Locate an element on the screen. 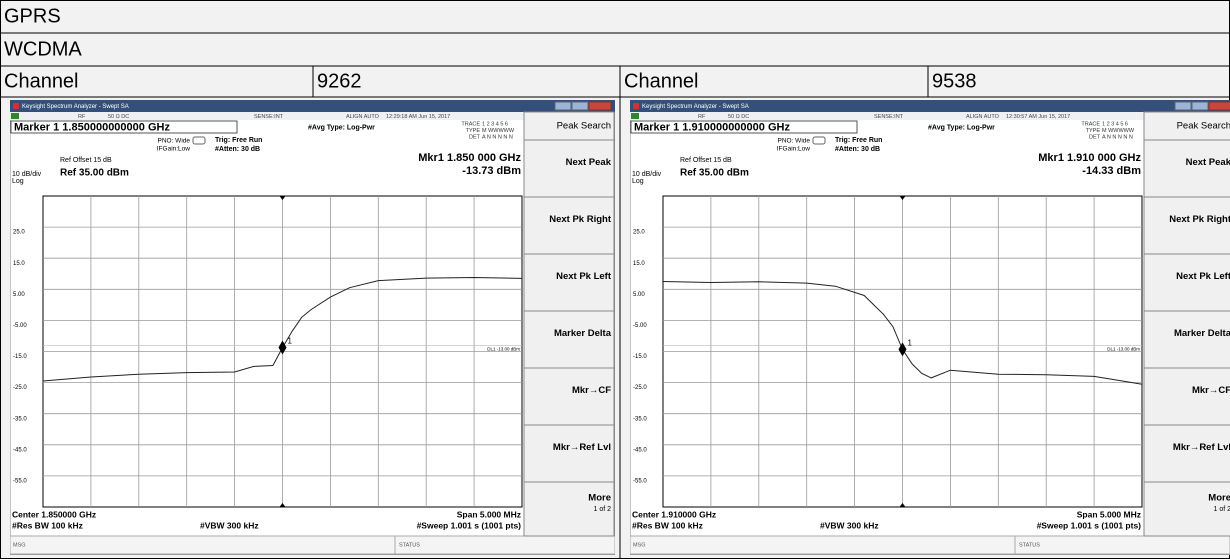 The height and width of the screenshot is (559, 1230). status-item: 12:29:18 AM Jun 15, 2017 is located at coordinates (418, 117).